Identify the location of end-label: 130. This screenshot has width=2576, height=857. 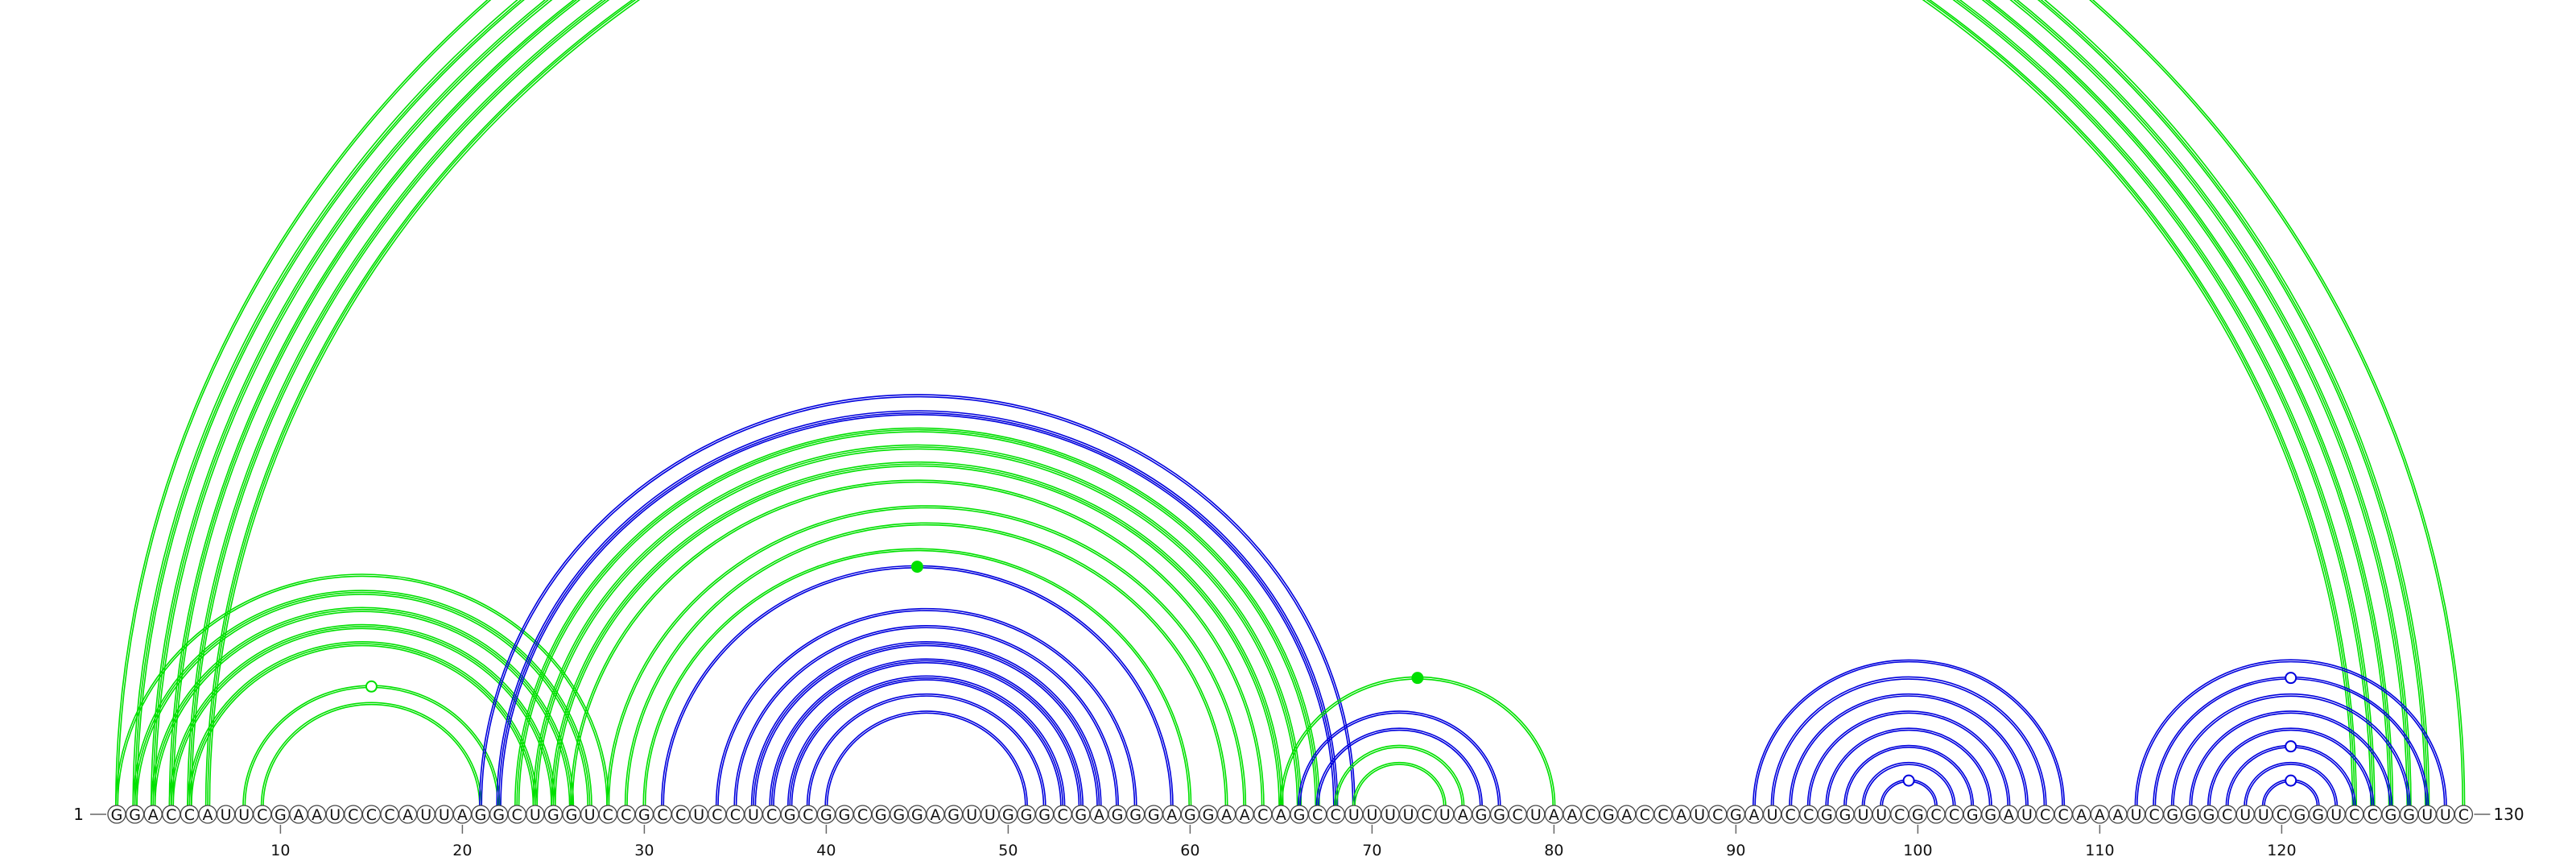
(2508, 814).